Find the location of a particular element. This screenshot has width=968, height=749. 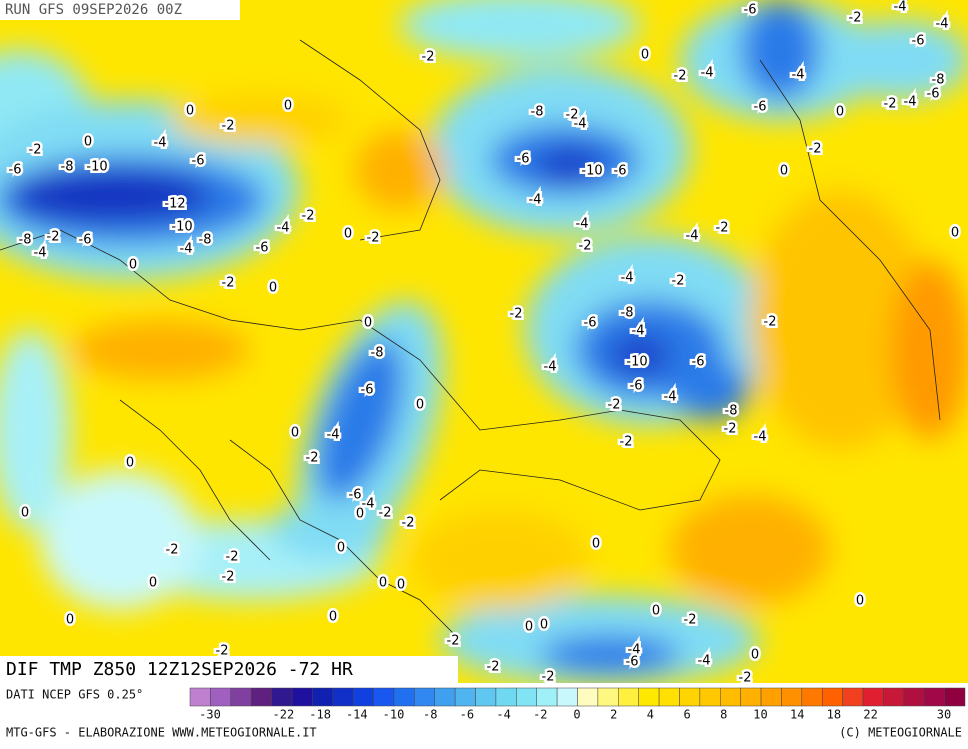

colorbar: -30 -22 -18 -14 -10 -8 -6 -4 -2 0 2 4 6 8 10 14 18 22 30 is located at coordinates (577, 704).